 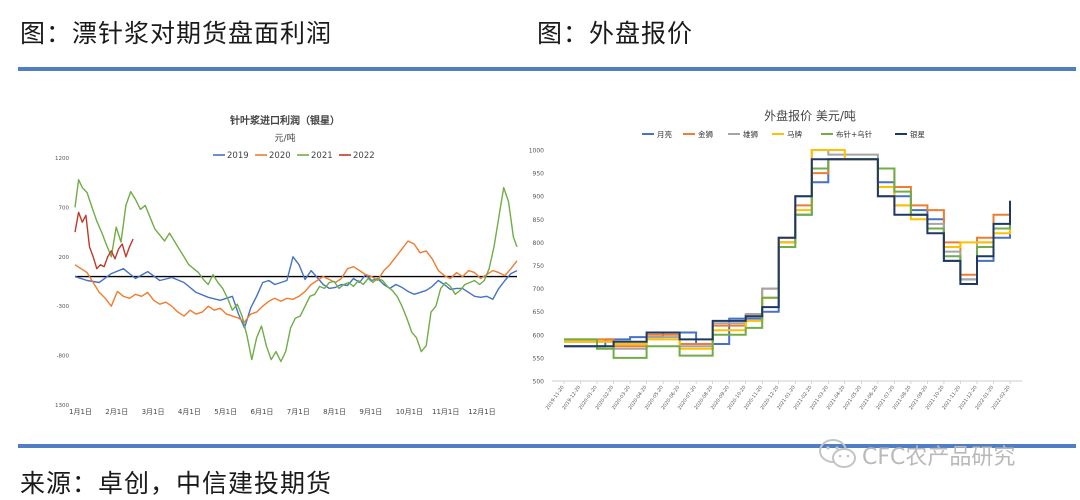 What do you see at coordinates (409, 412) in the screenshot?
I see `x-tick-label: 10月1日` at bounding box center [409, 412].